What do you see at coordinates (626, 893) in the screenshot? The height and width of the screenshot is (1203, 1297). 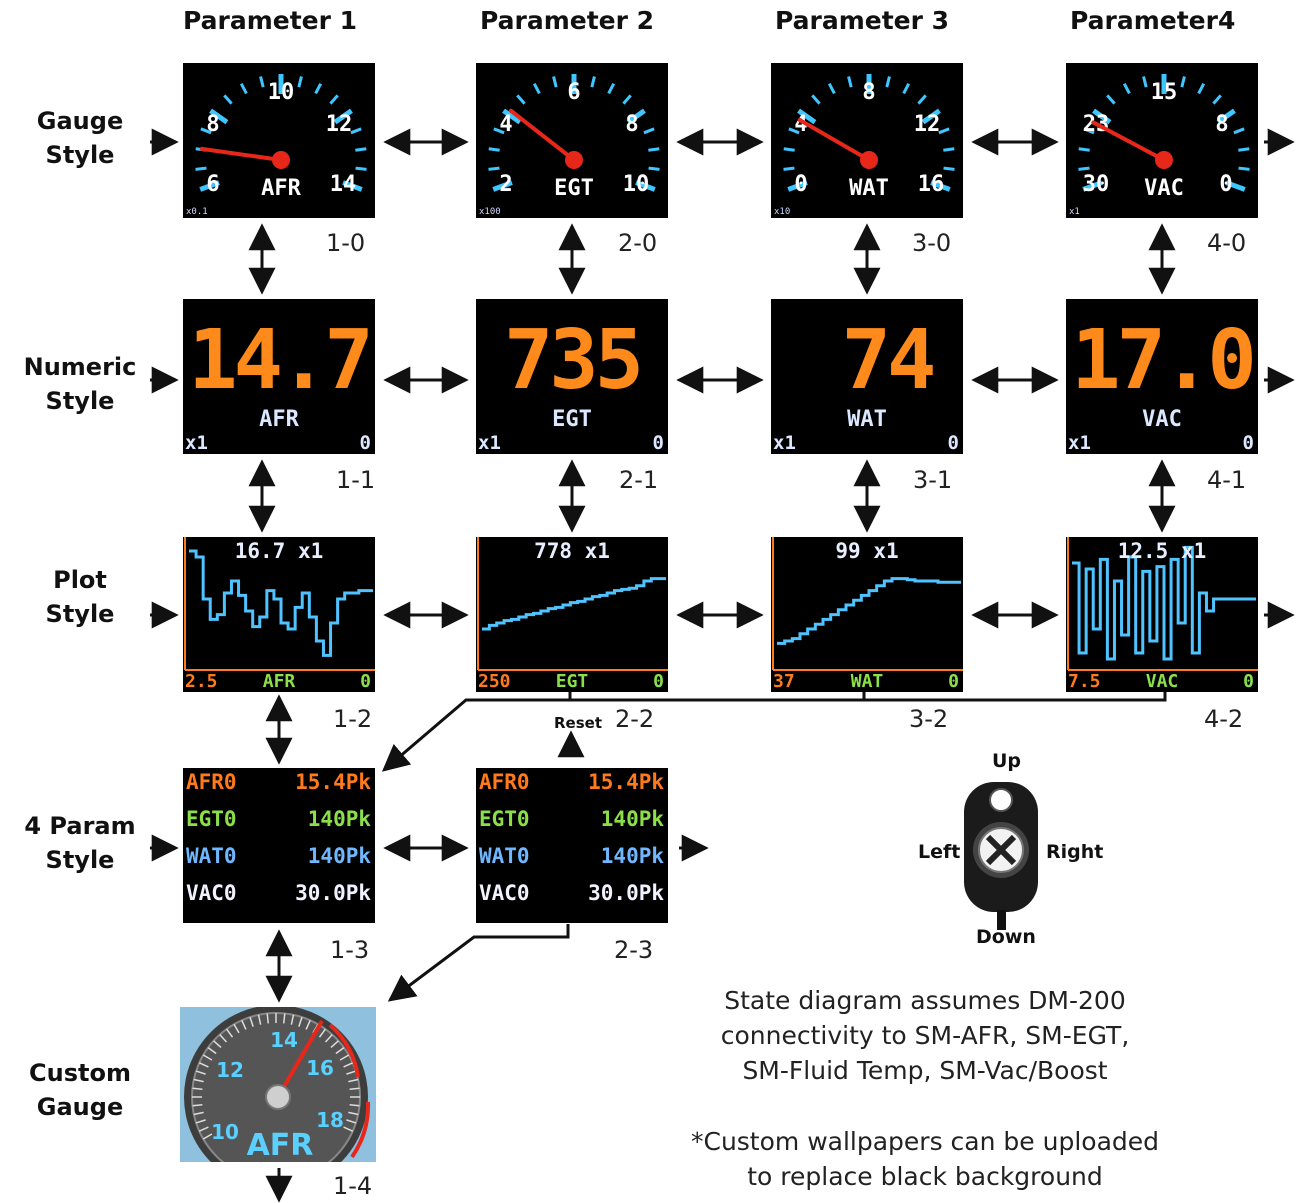 I see `param-peak: 30.0Pk` at bounding box center [626, 893].